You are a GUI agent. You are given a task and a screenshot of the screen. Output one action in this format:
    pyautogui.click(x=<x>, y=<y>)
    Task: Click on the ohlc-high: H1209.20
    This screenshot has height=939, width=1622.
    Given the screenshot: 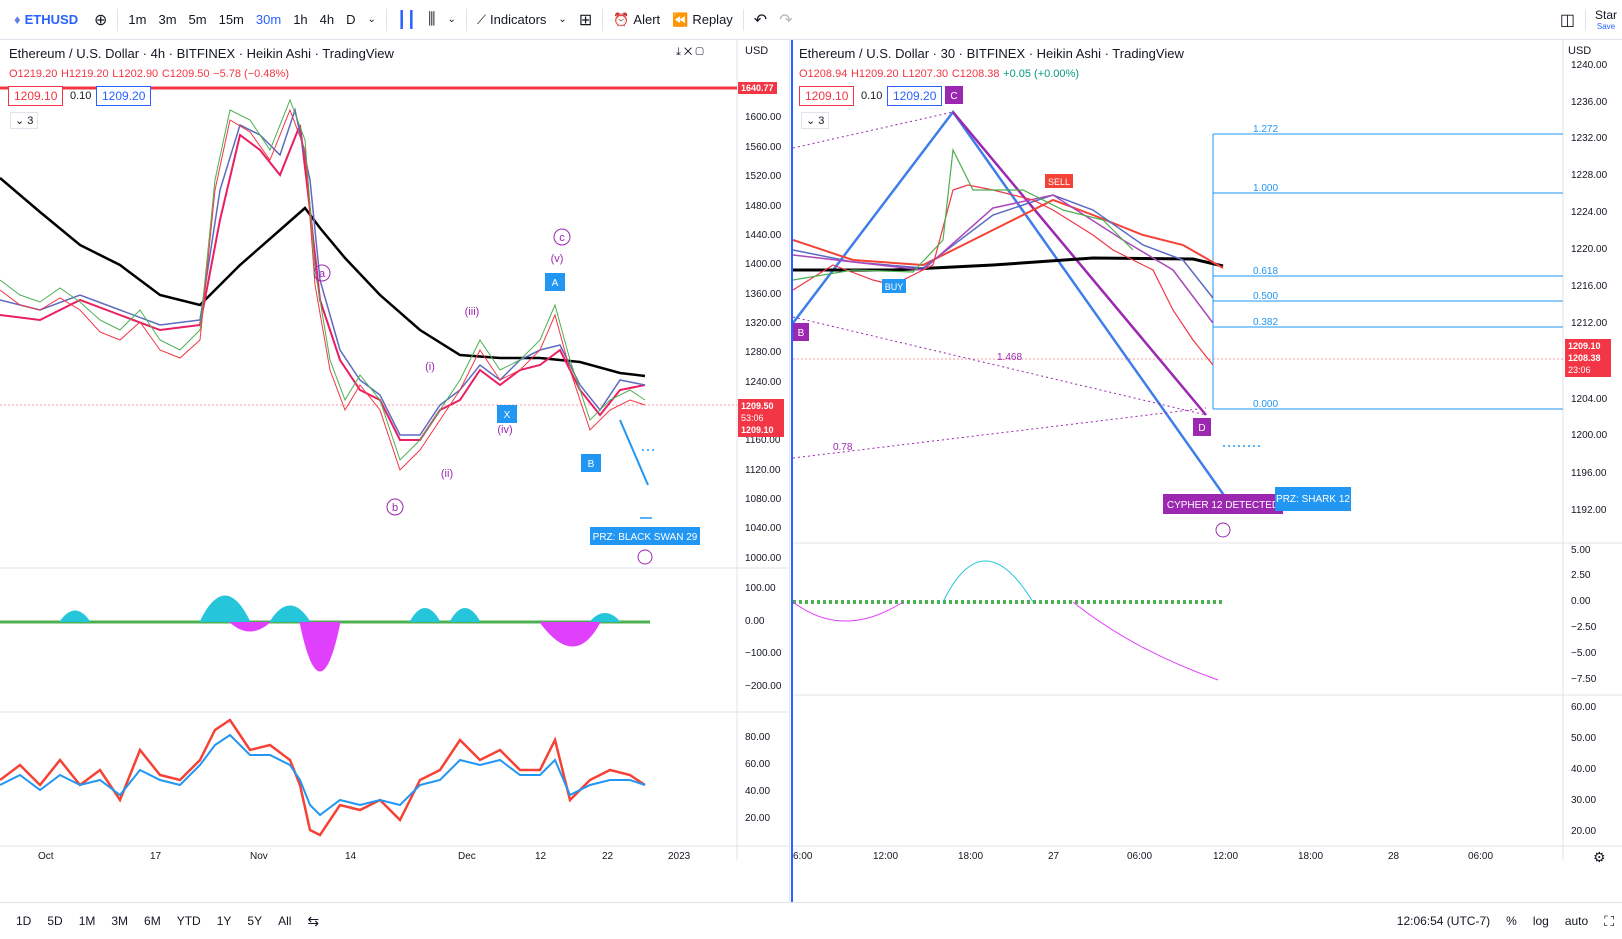 What is the action you would take?
    pyautogui.click(x=874, y=74)
    